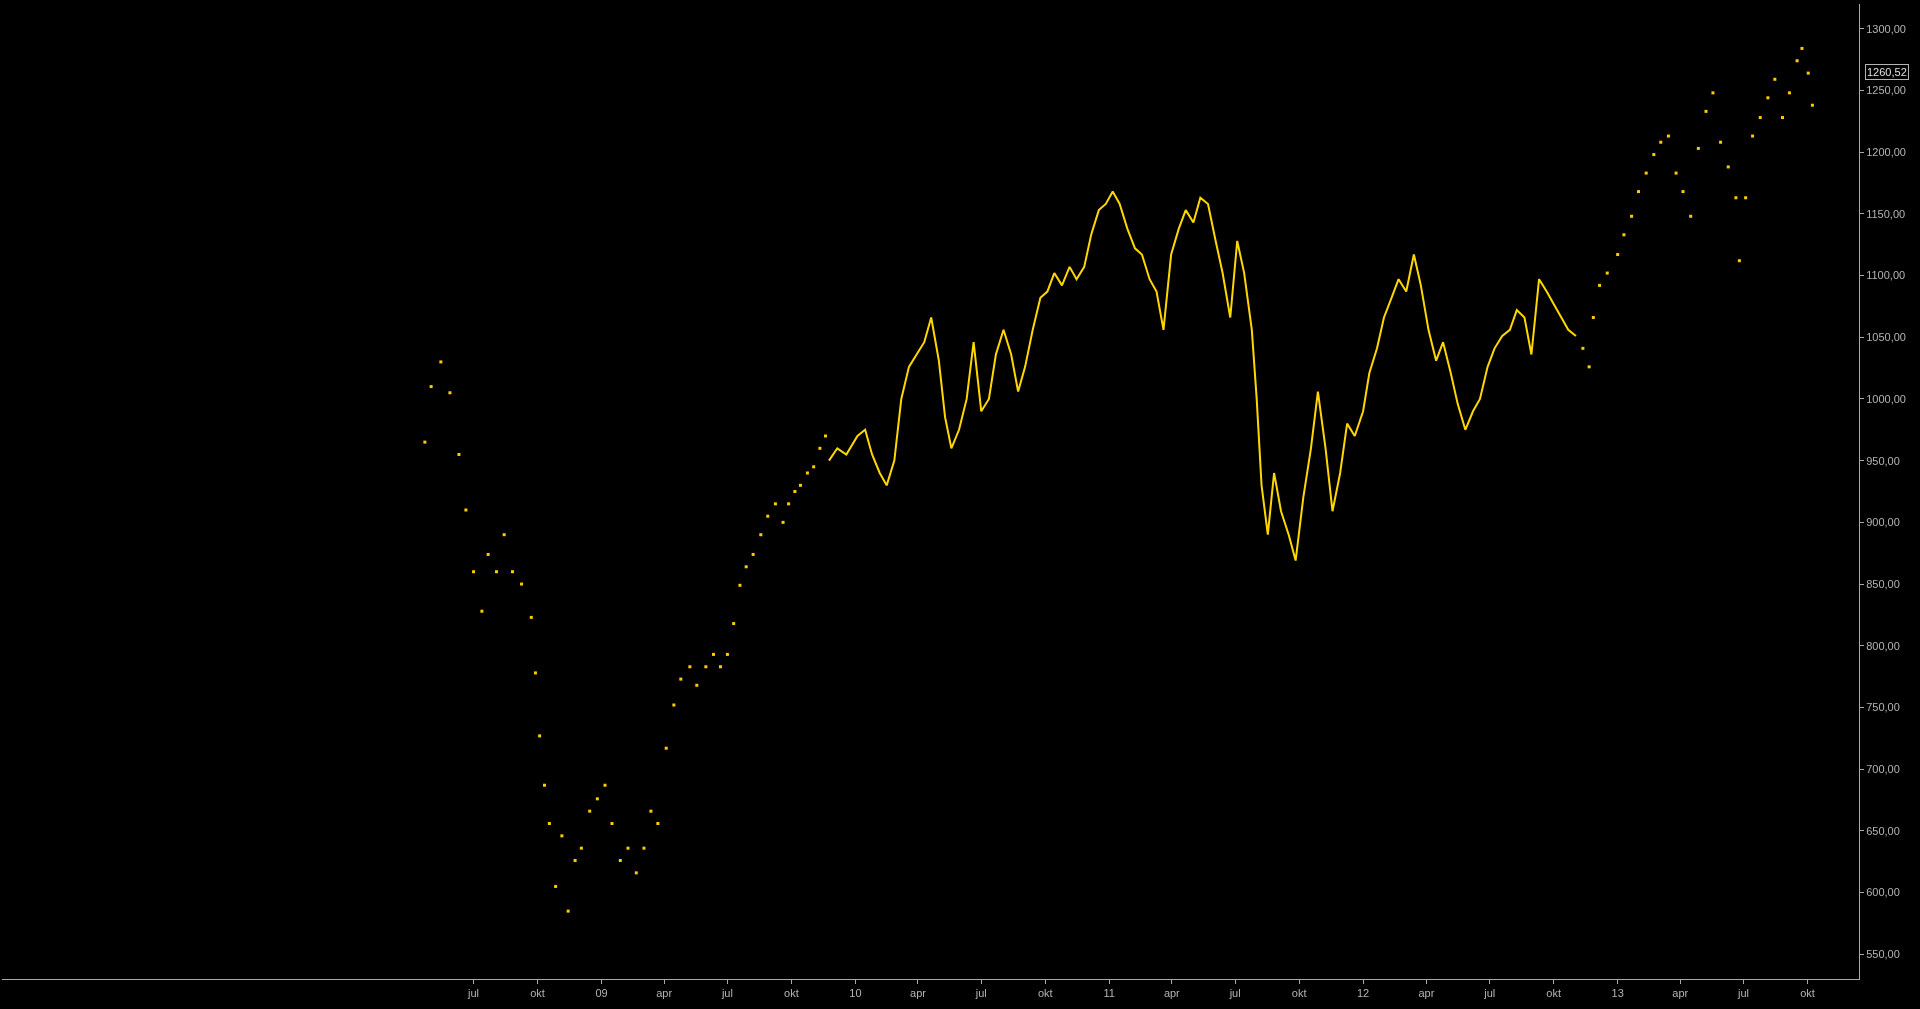 This screenshot has height=1009, width=1920. What do you see at coordinates (1363, 993) in the screenshot?
I see `x-tick-label: 12` at bounding box center [1363, 993].